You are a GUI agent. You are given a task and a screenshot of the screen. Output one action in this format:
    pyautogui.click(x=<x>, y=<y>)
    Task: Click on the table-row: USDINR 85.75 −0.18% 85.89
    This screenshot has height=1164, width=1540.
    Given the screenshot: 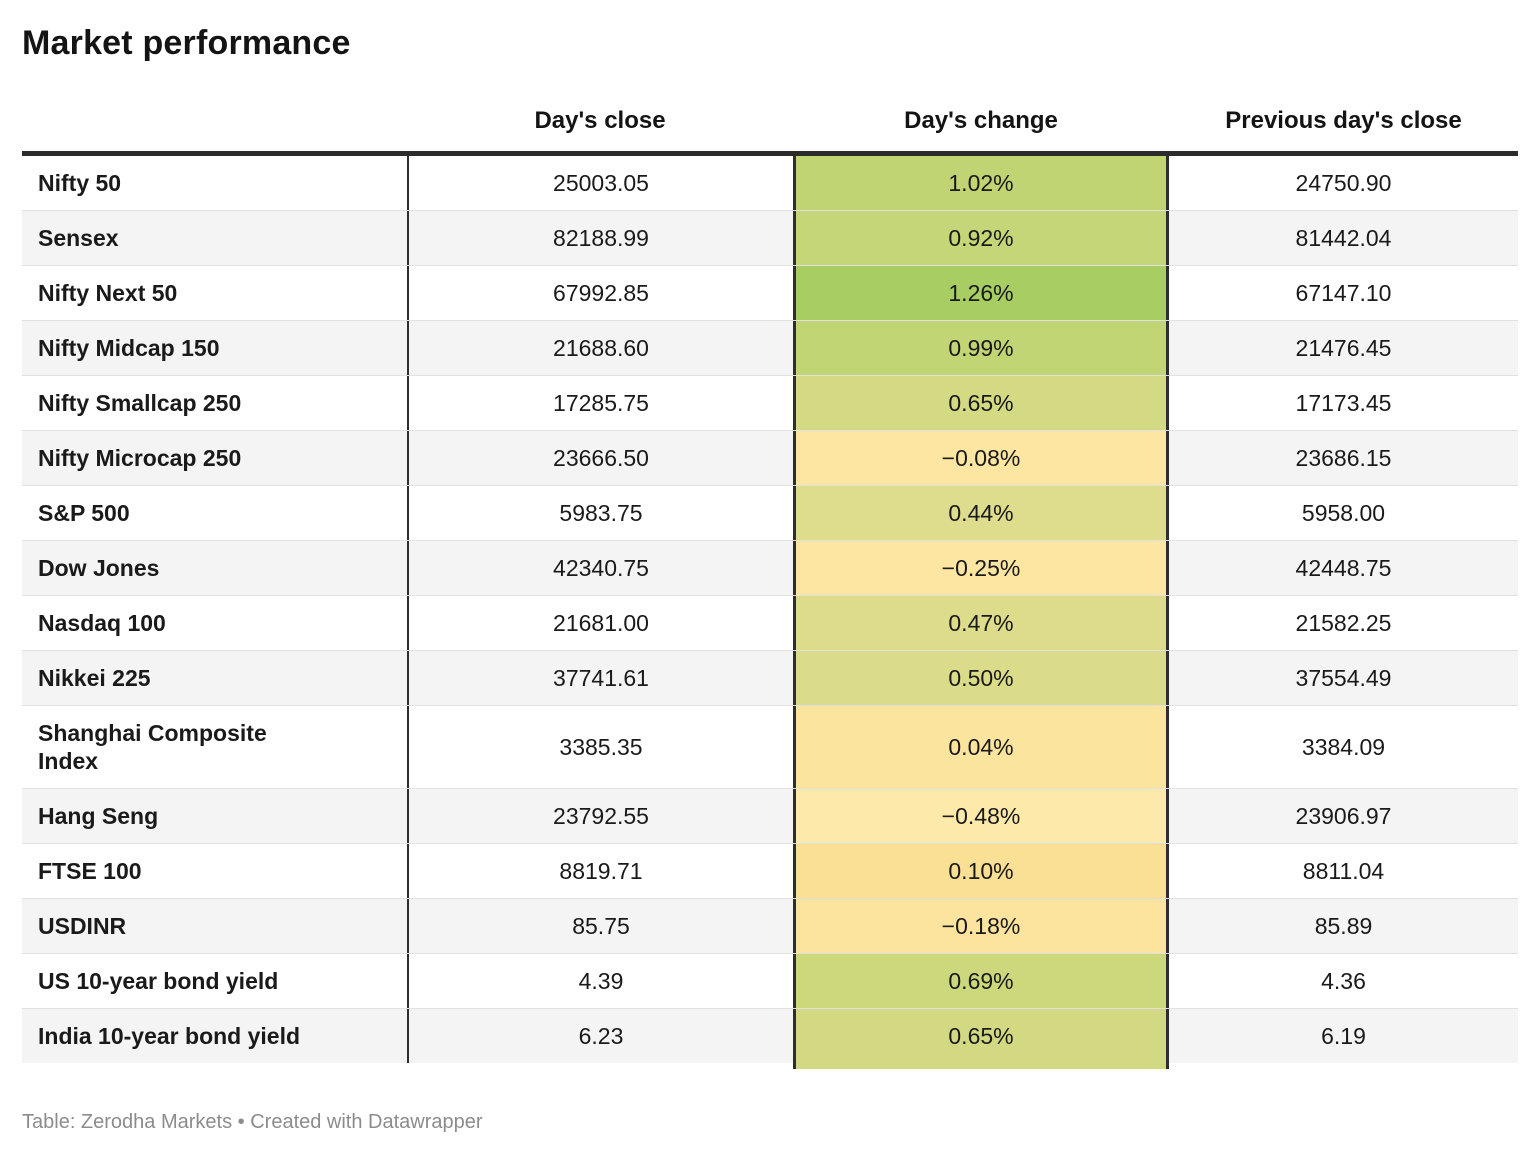 What is the action you would take?
    pyautogui.click(x=770, y=925)
    